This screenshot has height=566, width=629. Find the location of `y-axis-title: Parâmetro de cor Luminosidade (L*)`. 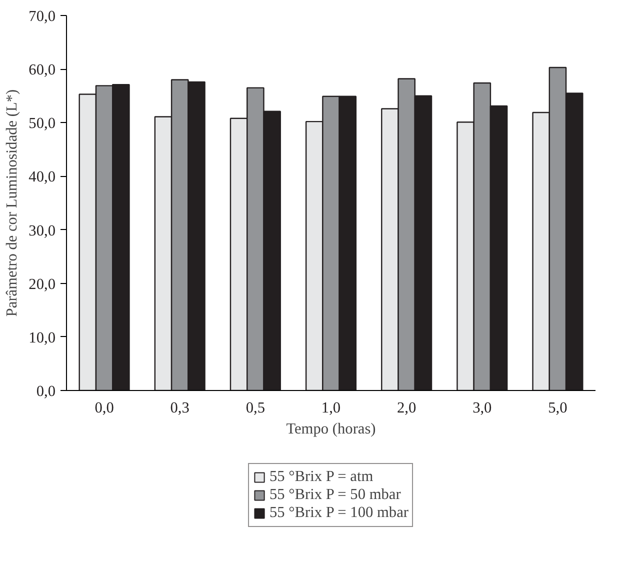

y-axis-title: Parâmetro de cor Luminosidade (L*) is located at coordinates (12, 203).